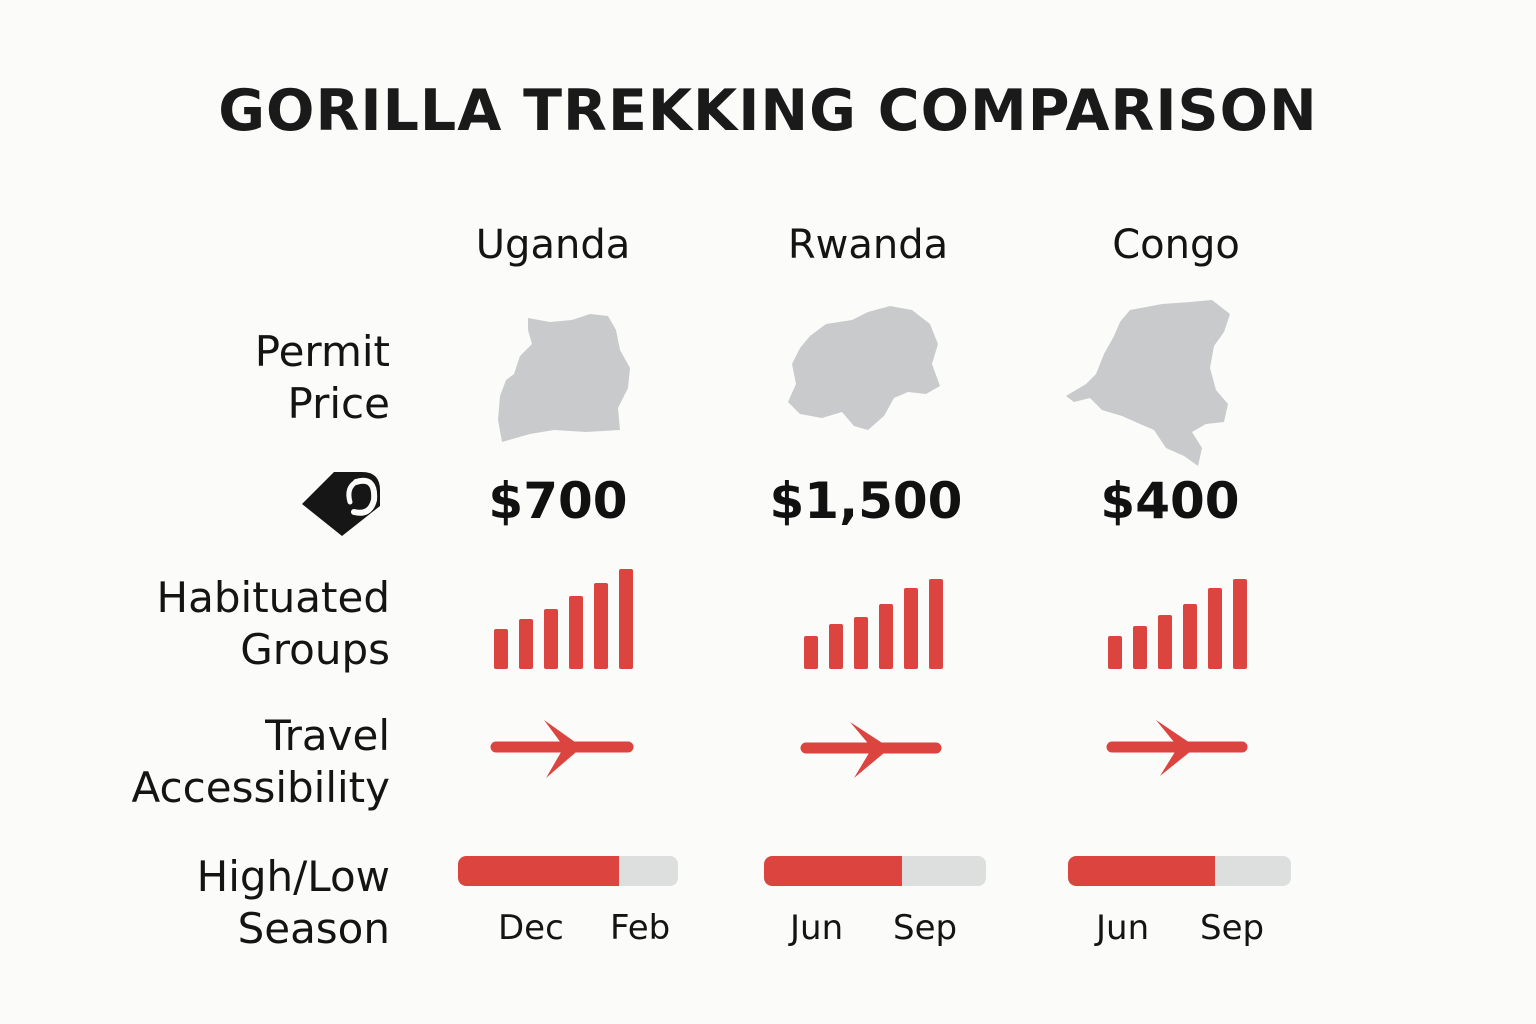 This screenshot has height=1024, width=1536. What do you see at coordinates (273, 597) in the screenshot?
I see `row-label-line: Habituated` at bounding box center [273, 597].